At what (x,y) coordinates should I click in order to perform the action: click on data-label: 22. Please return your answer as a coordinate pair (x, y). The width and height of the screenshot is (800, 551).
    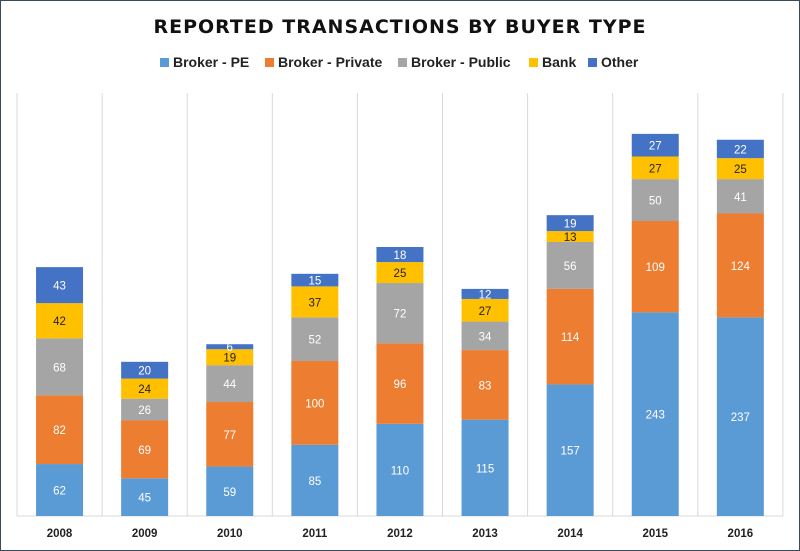
    Looking at the image, I should click on (740, 150).